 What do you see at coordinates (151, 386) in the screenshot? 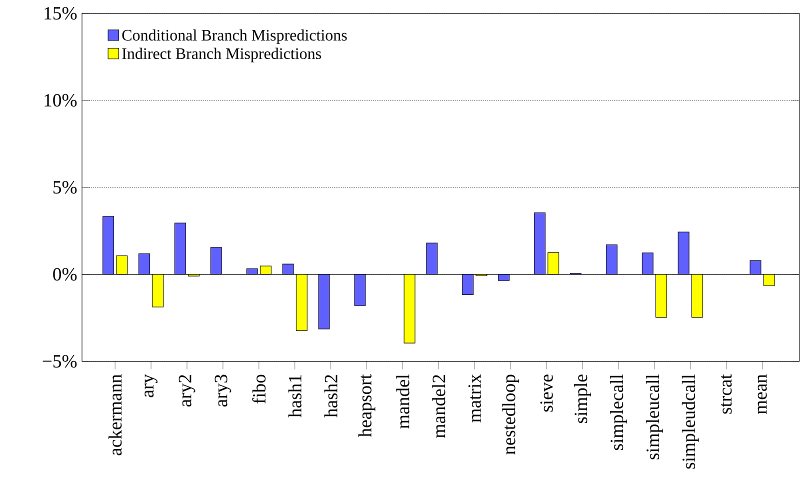
I see `x-tick-label: ary` at bounding box center [151, 386].